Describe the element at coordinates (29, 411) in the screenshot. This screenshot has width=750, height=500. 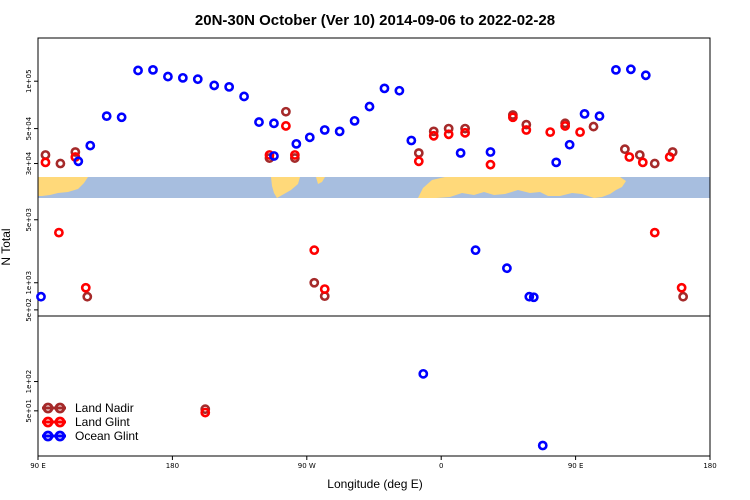
I see `y-tick-label: 5e+01` at that location.